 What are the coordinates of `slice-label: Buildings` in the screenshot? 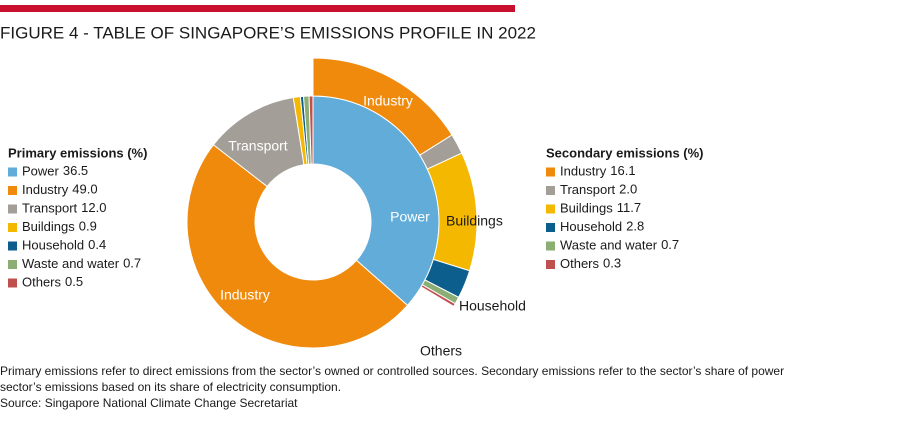 It's located at (474, 221).